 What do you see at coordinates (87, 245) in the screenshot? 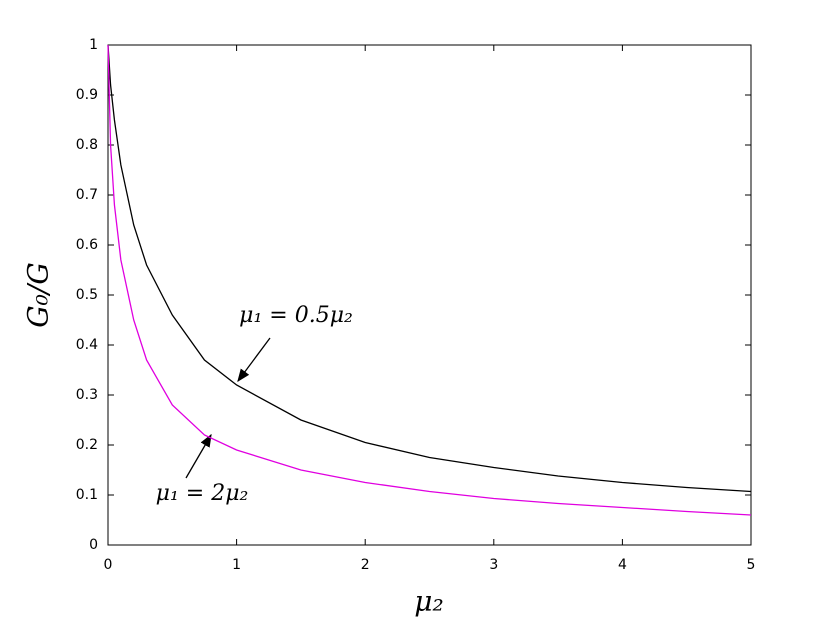
I see `y-tick-label: 0.6` at bounding box center [87, 245].